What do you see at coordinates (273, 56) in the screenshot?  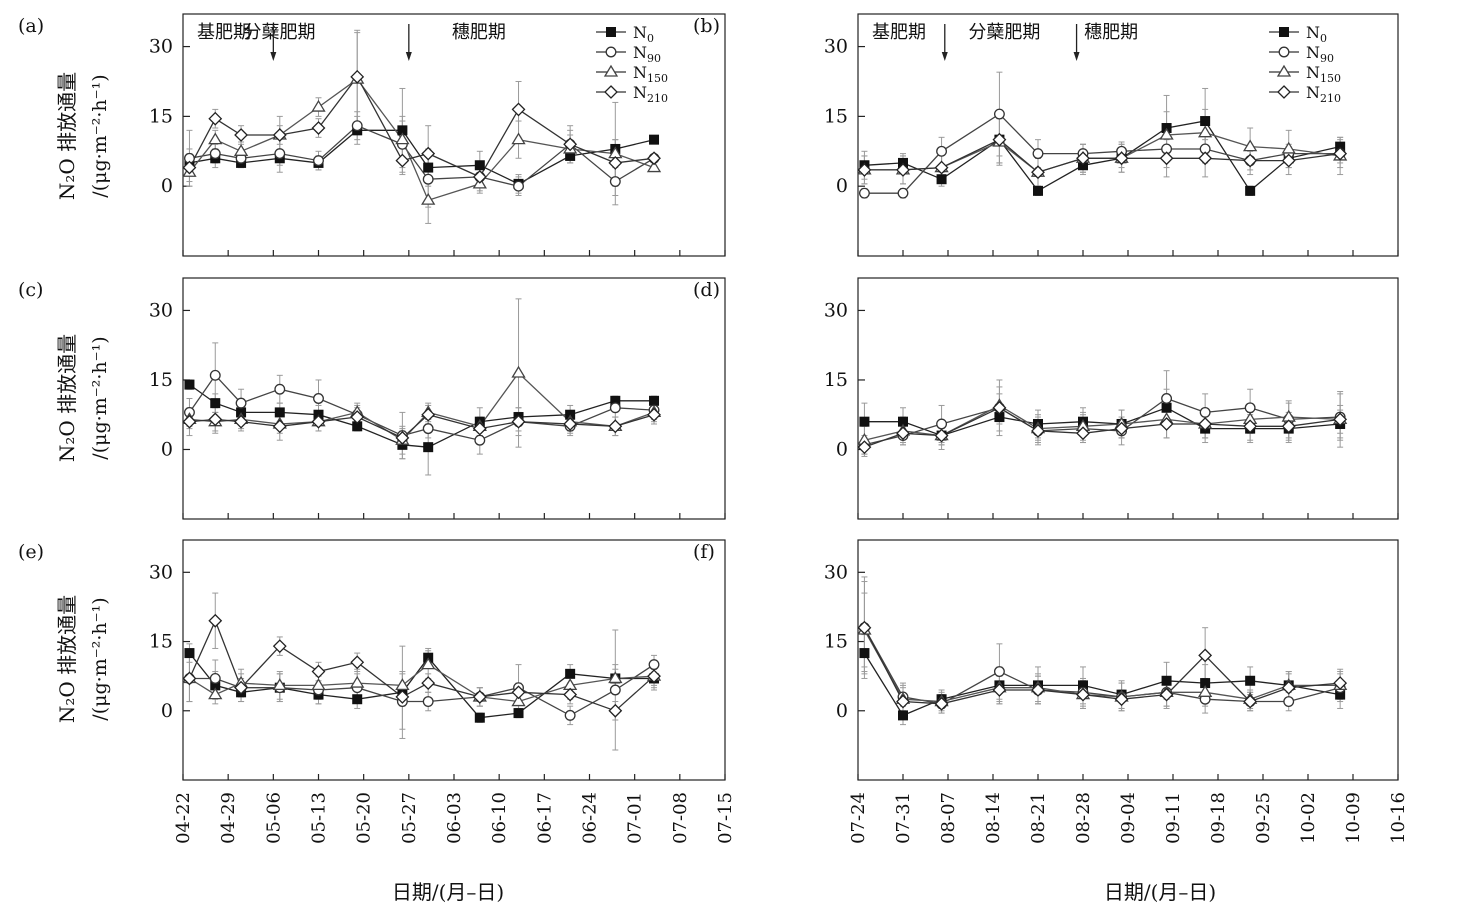 I see `stage-arrow-head` at bounding box center [273, 56].